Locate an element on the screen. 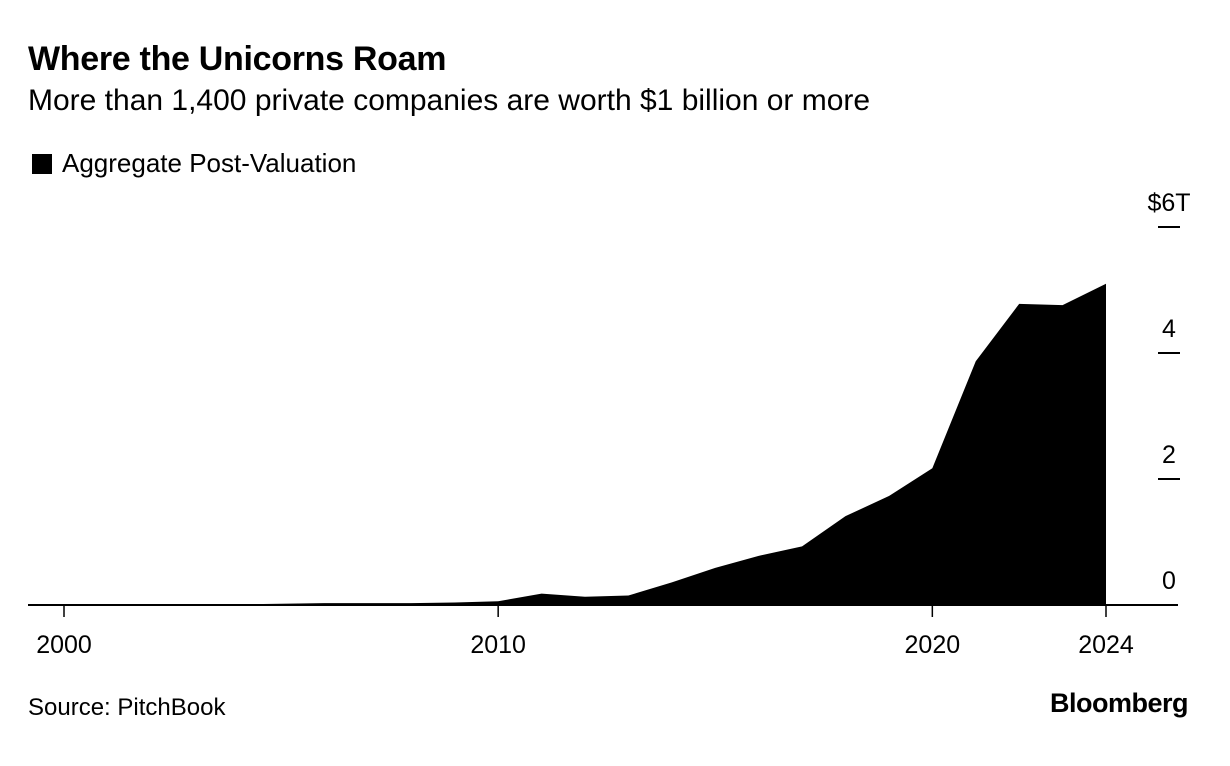 Image resolution: width=1230 pixels, height=766 pixels. y-tick-label-2: 2 is located at coordinates (1169, 455).